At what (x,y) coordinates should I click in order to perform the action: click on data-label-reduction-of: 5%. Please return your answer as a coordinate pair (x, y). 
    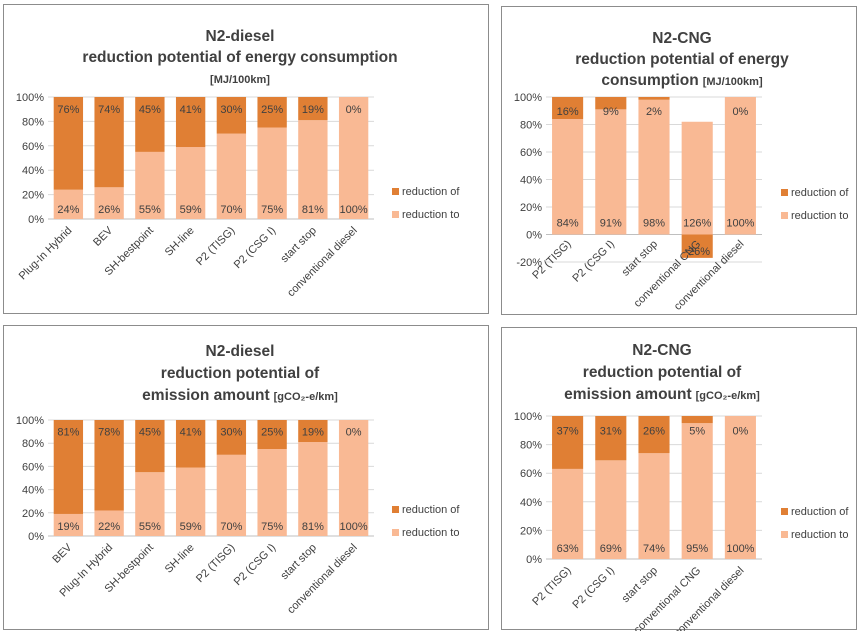
    Looking at the image, I should click on (697, 431).